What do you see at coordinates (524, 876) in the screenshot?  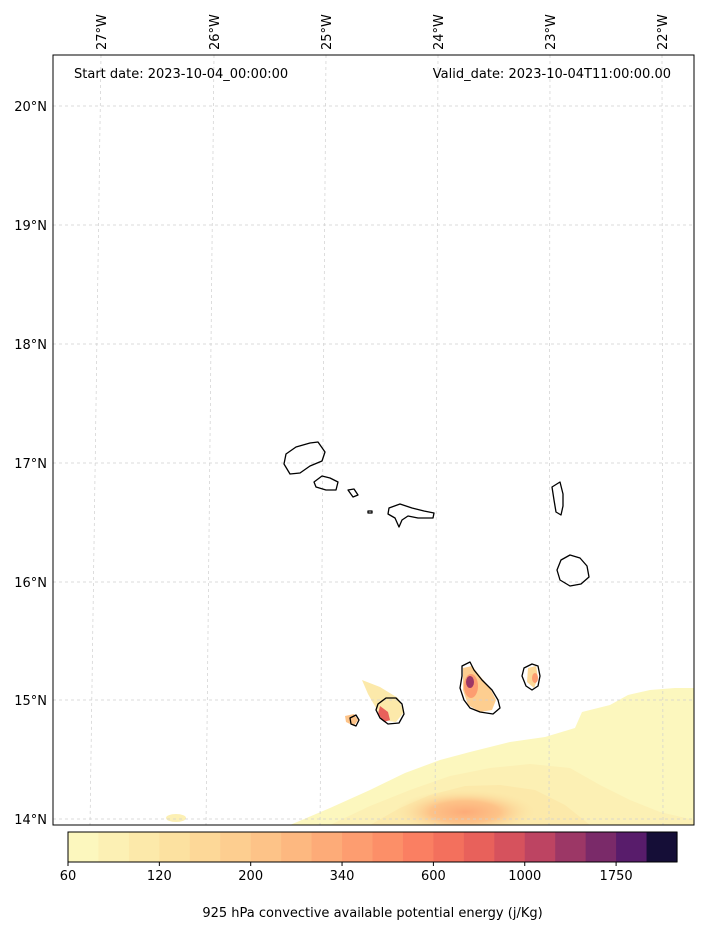 I see `colorbar-tick-label: 1000` at bounding box center [524, 876].